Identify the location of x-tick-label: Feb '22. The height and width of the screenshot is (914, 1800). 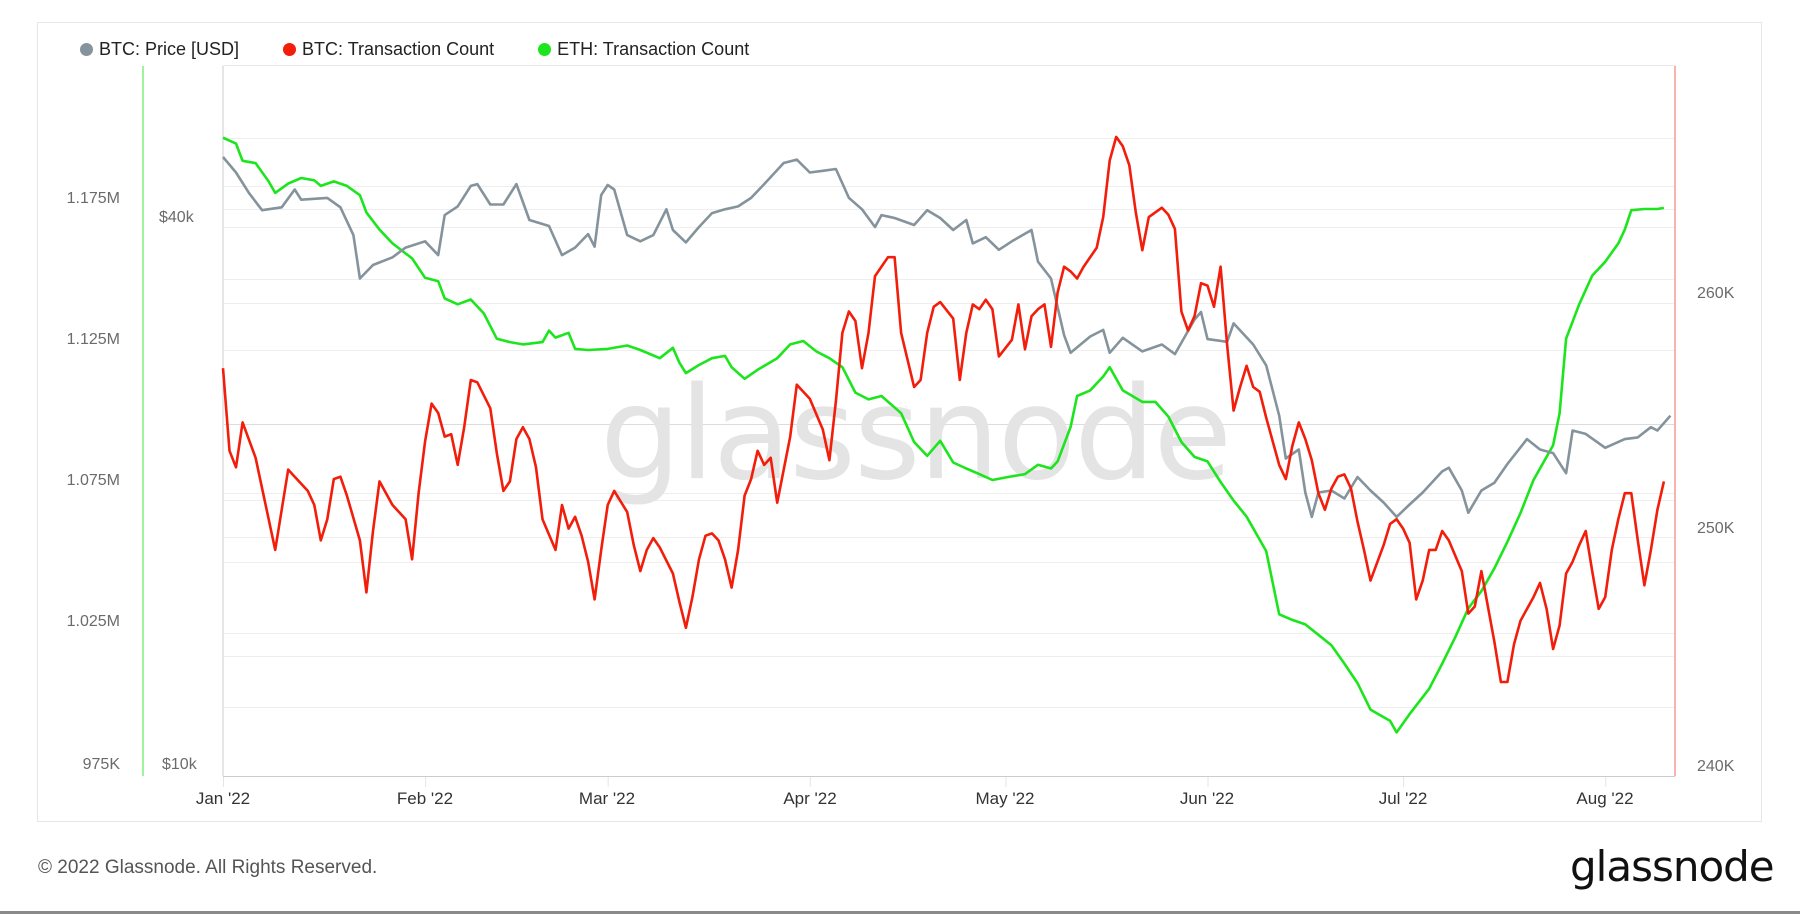
(425, 798).